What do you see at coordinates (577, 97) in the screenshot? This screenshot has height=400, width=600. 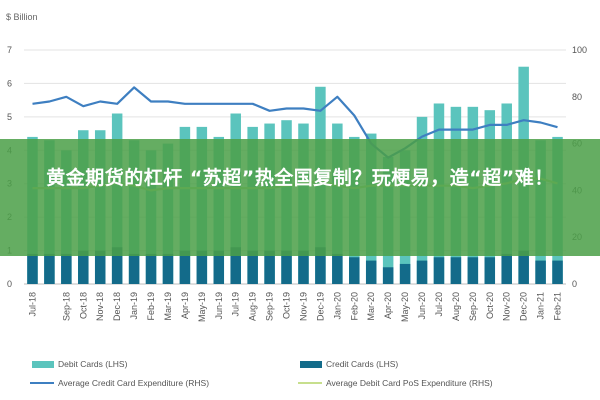 I see `right-tick-label: 80` at bounding box center [577, 97].